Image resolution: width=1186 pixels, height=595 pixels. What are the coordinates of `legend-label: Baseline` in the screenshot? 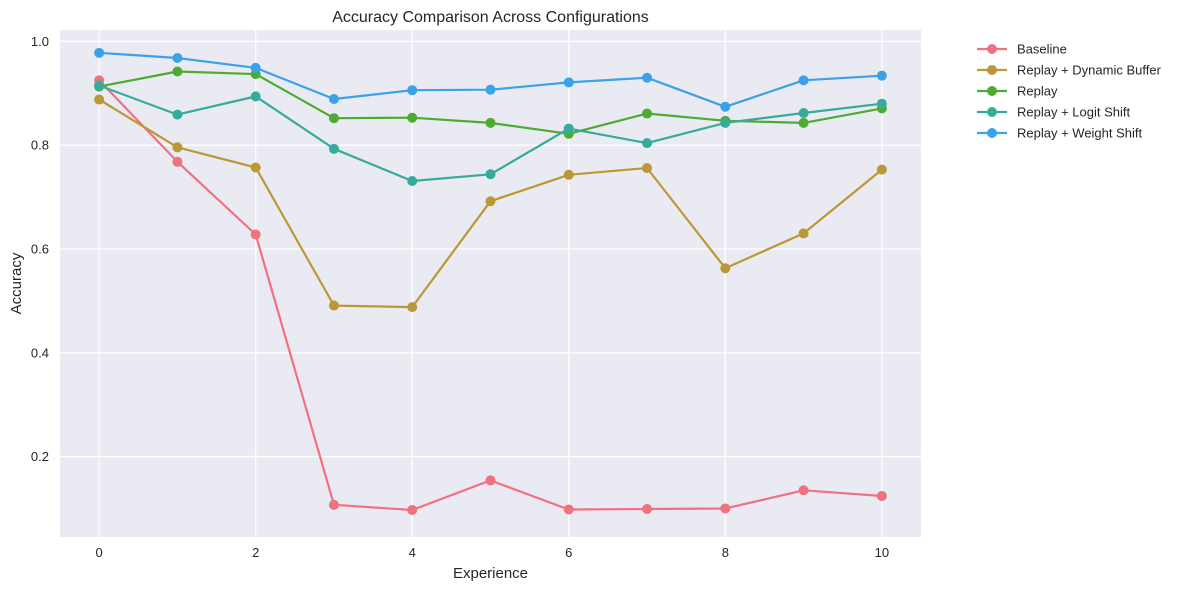 It's located at (1042, 49).